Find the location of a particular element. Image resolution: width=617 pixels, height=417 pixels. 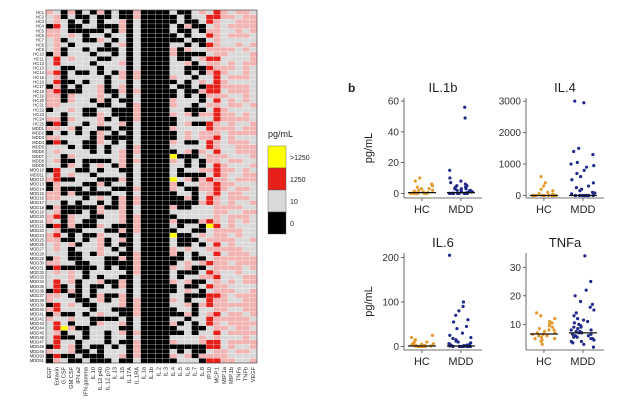

heatmap-row-label: MDD33 is located at coordinates (37, 277).